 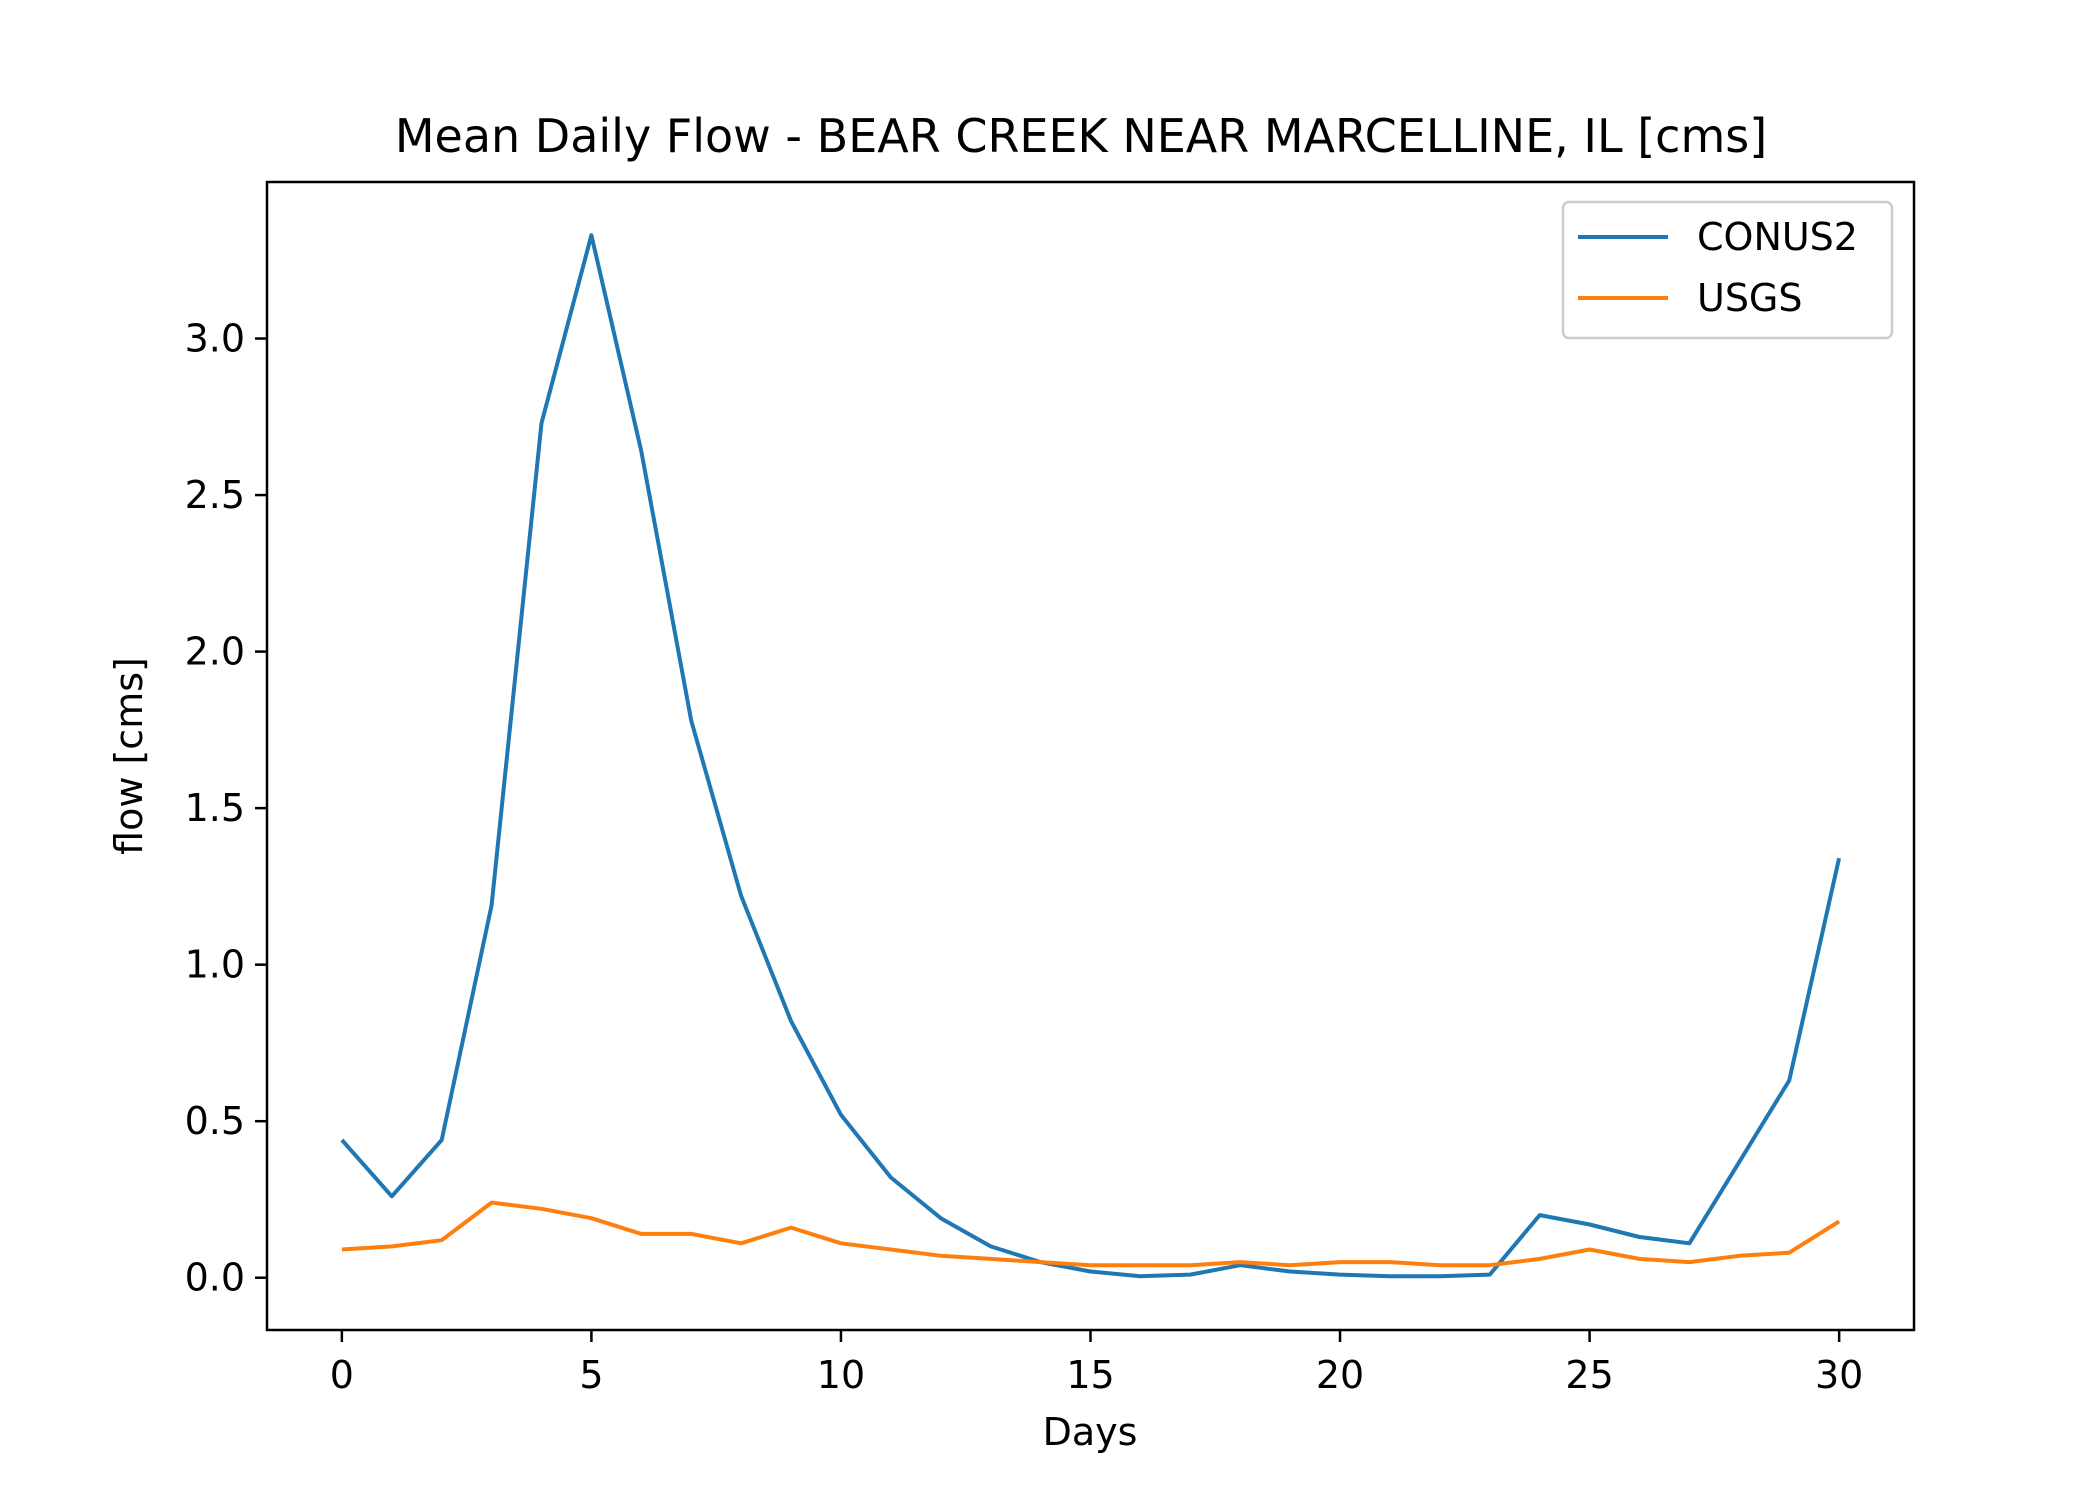 What do you see at coordinates (1090, 1375) in the screenshot?
I see `x-tick-label: 15` at bounding box center [1090, 1375].